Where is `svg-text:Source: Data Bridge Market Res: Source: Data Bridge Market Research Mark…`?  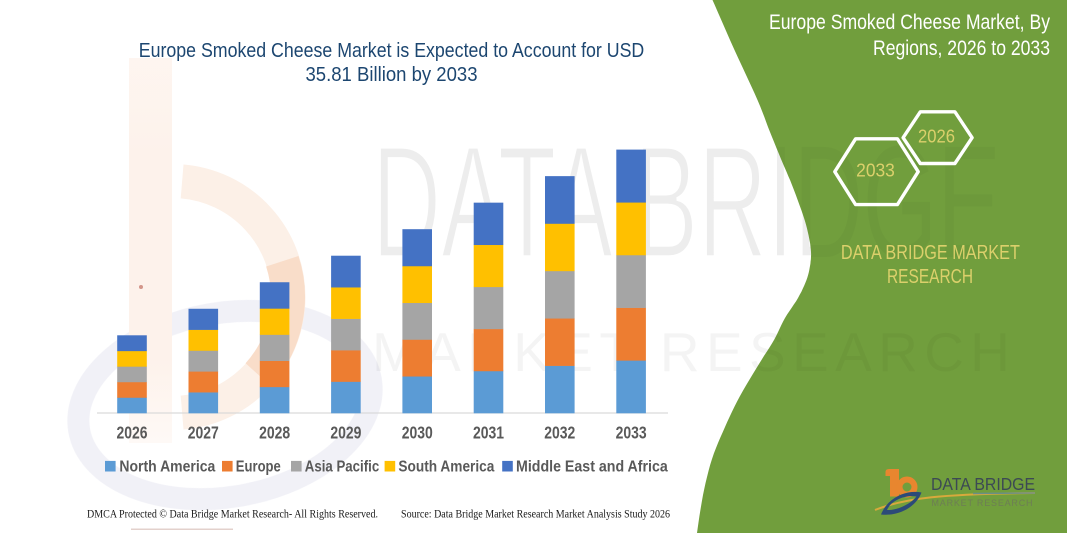
svg-text:Source: Data Bridge Market Res: Source: Data Bridge Market Research Mark… is located at coordinates (535, 515).